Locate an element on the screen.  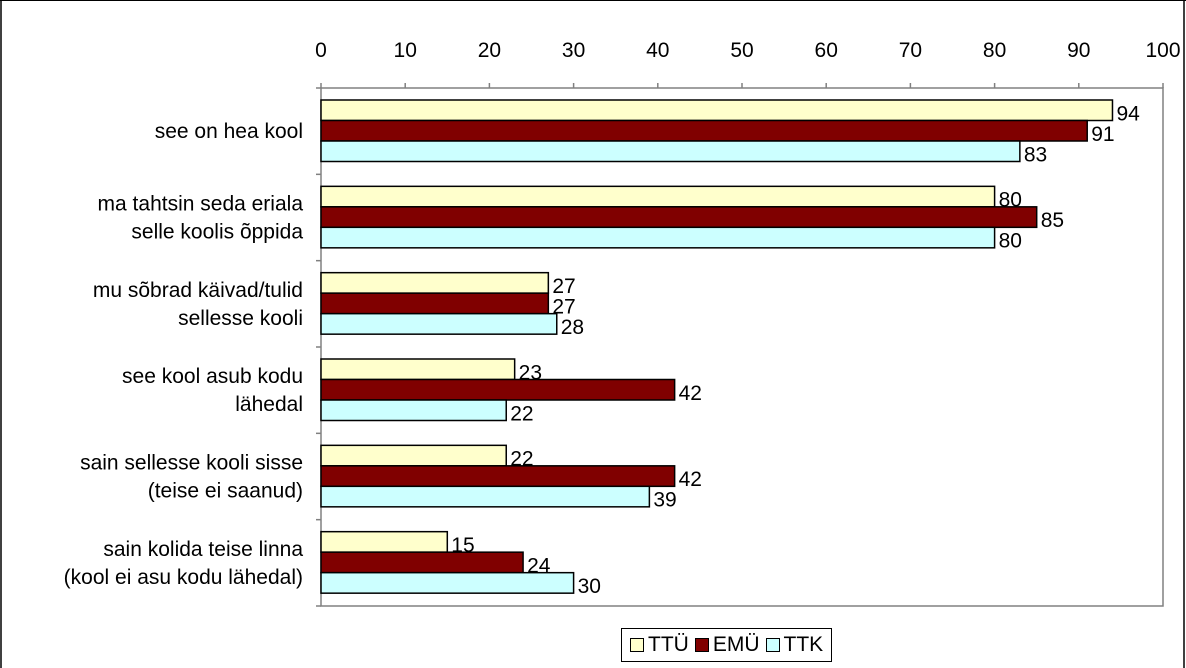
legend-label-ttu: TTÜ is located at coordinates (668, 644).